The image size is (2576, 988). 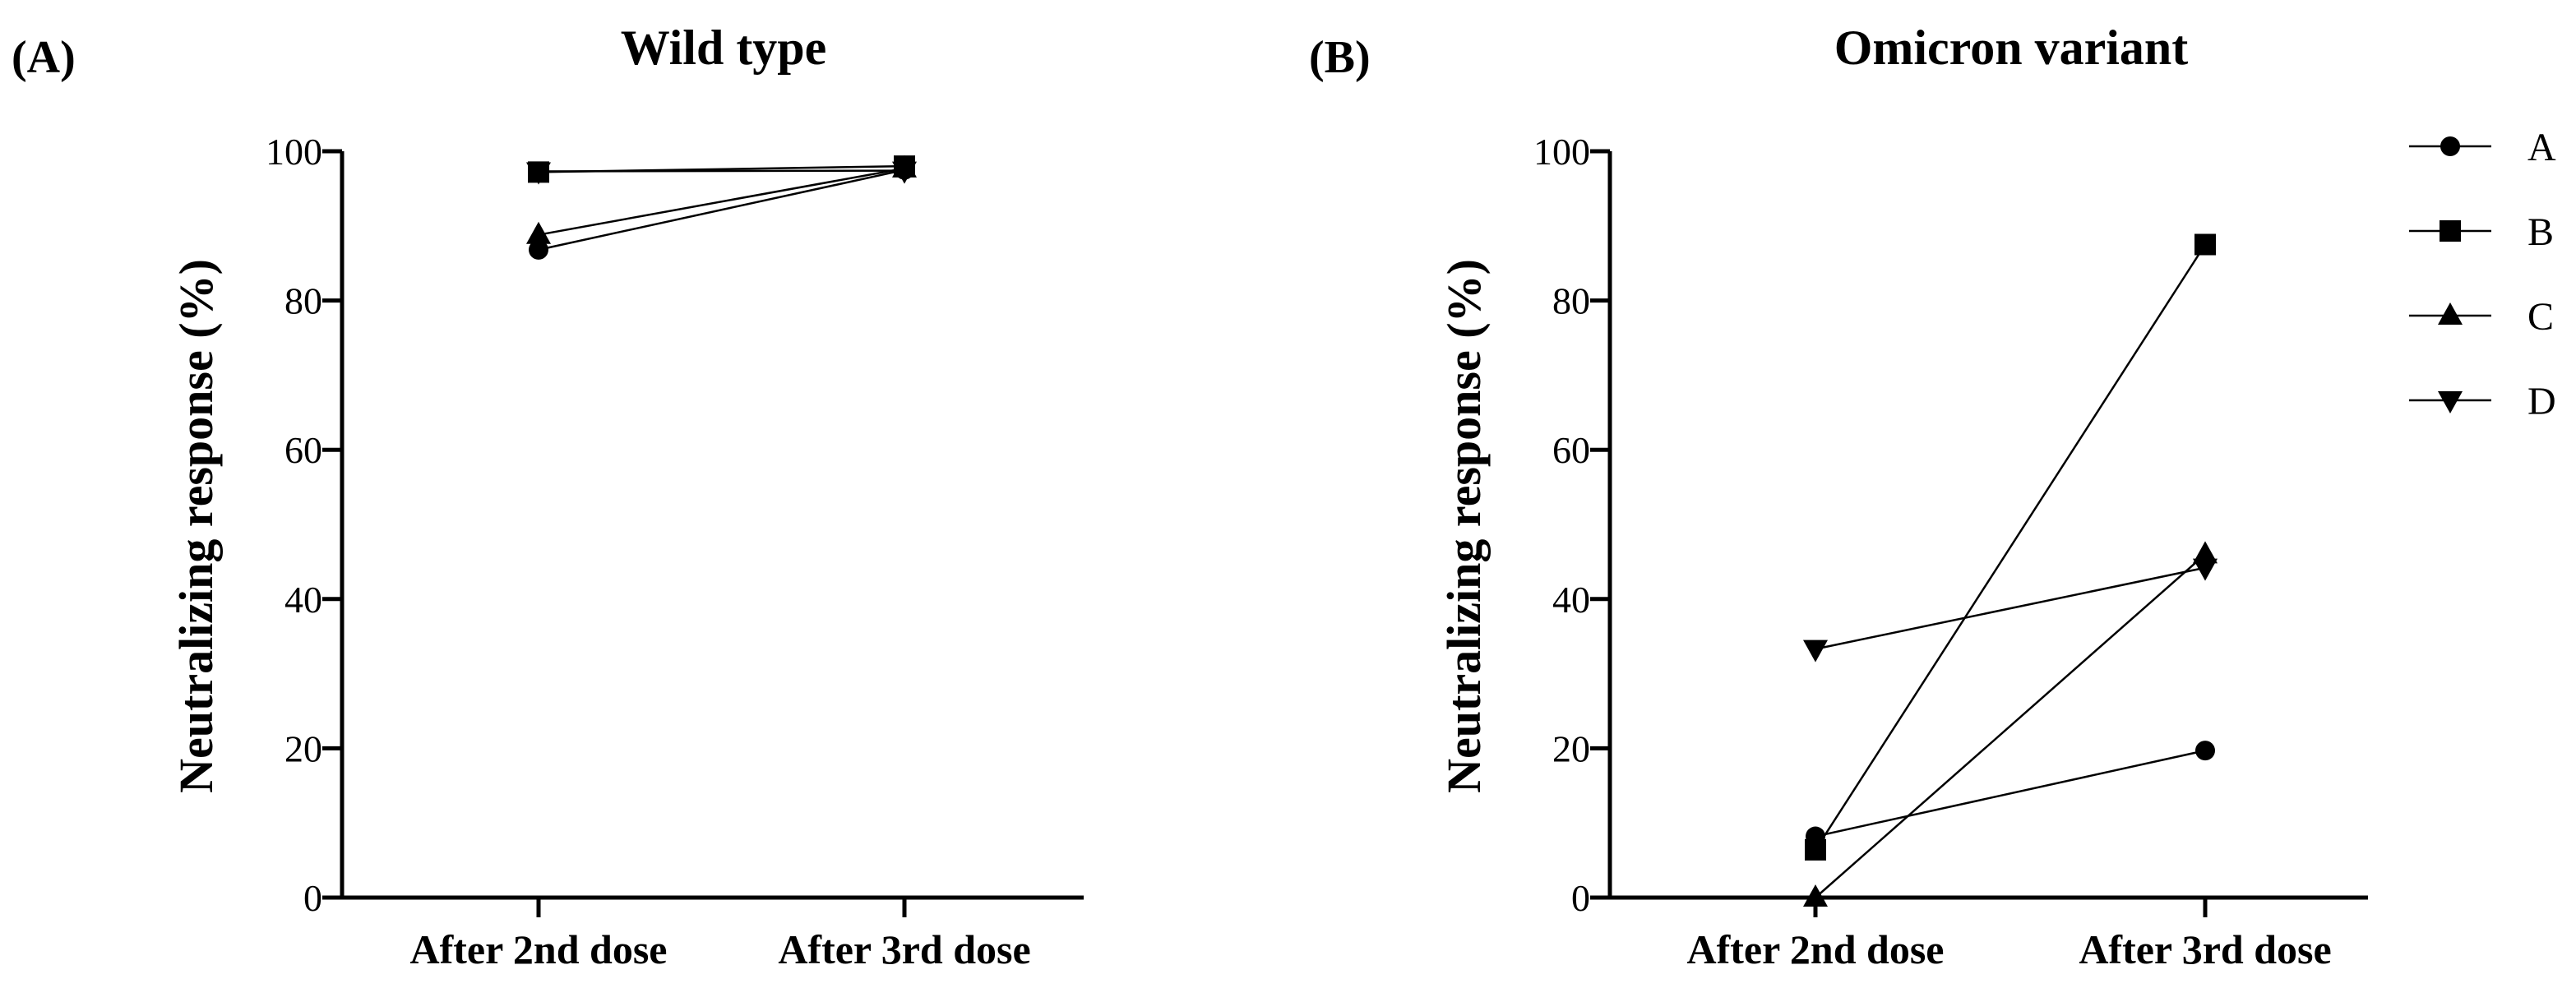 What do you see at coordinates (538, 250) in the screenshot?
I see `panel-a-series-A-point` at bounding box center [538, 250].